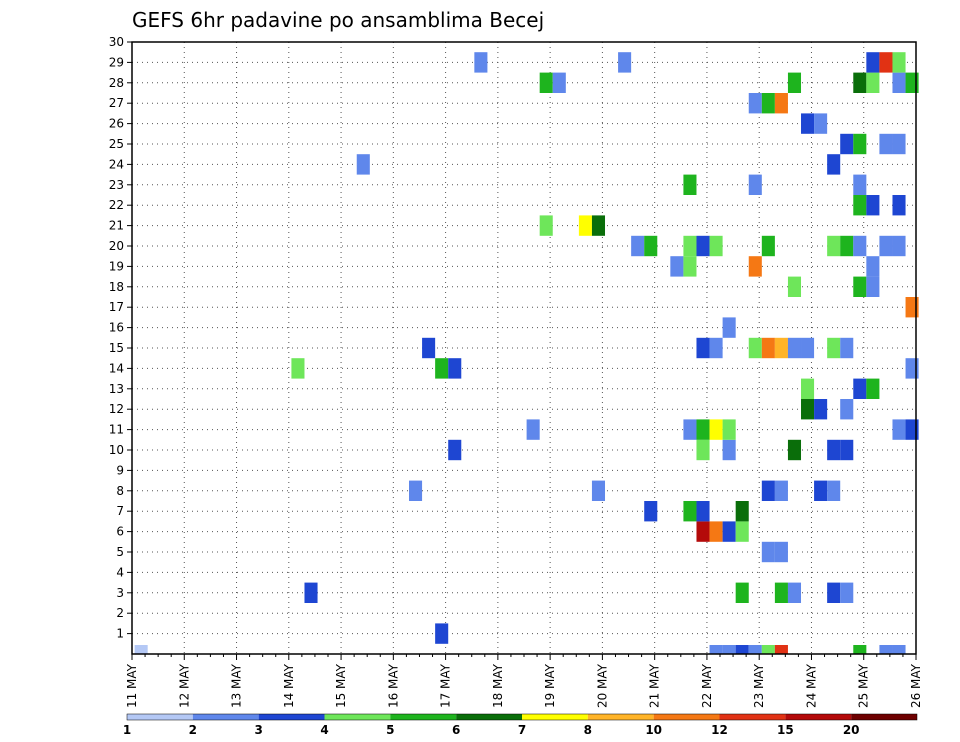 This screenshot has width=960, height=742. Describe the element at coordinates (116, 103) in the screenshot. I see `y-tick-label: 27` at that location.